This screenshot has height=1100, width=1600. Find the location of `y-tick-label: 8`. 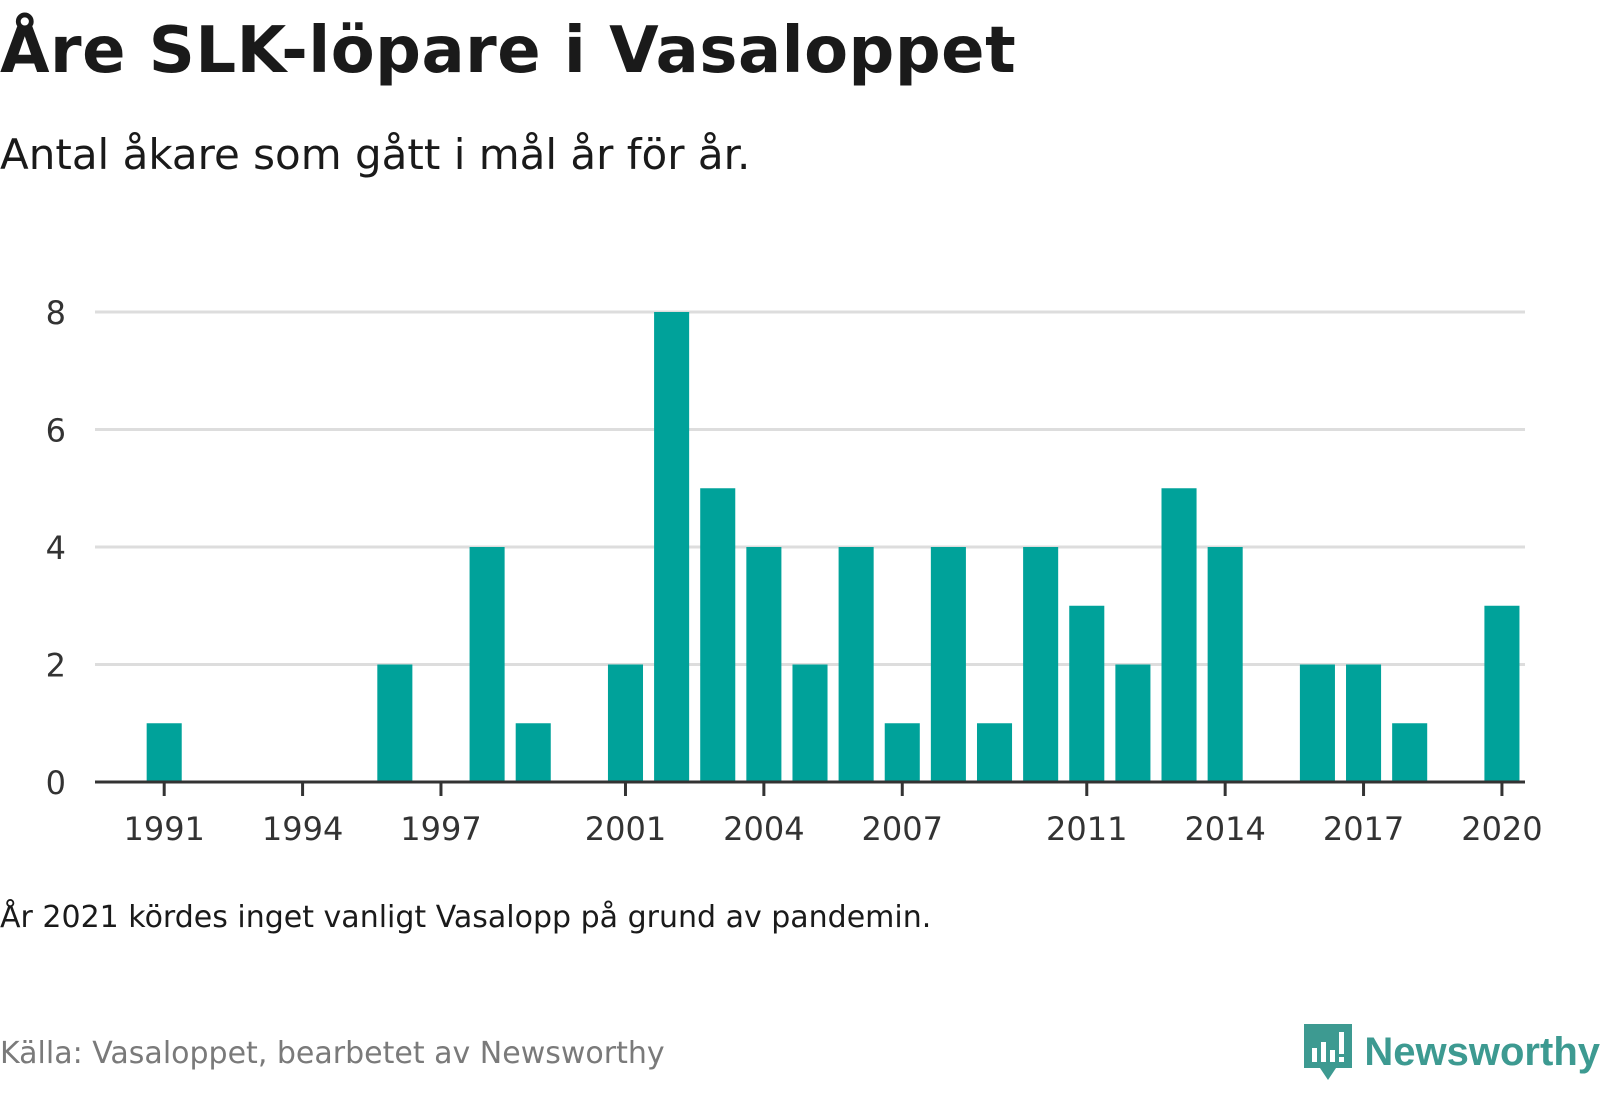

y-tick-label: 8 is located at coordinates (56, 313).